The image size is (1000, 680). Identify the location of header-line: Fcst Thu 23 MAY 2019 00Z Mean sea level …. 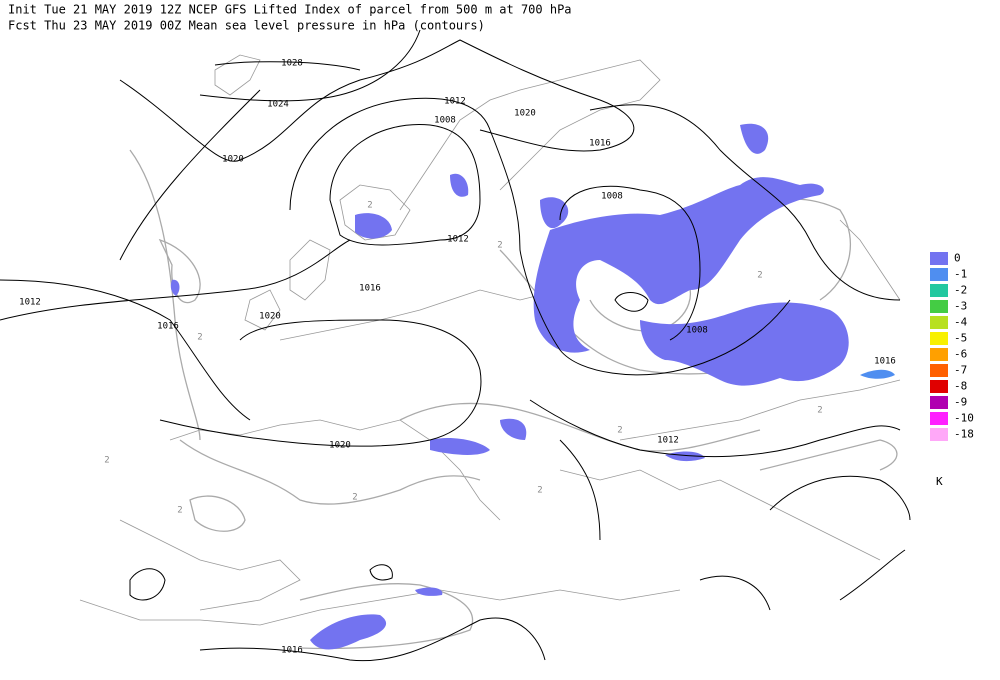
(246, 26).